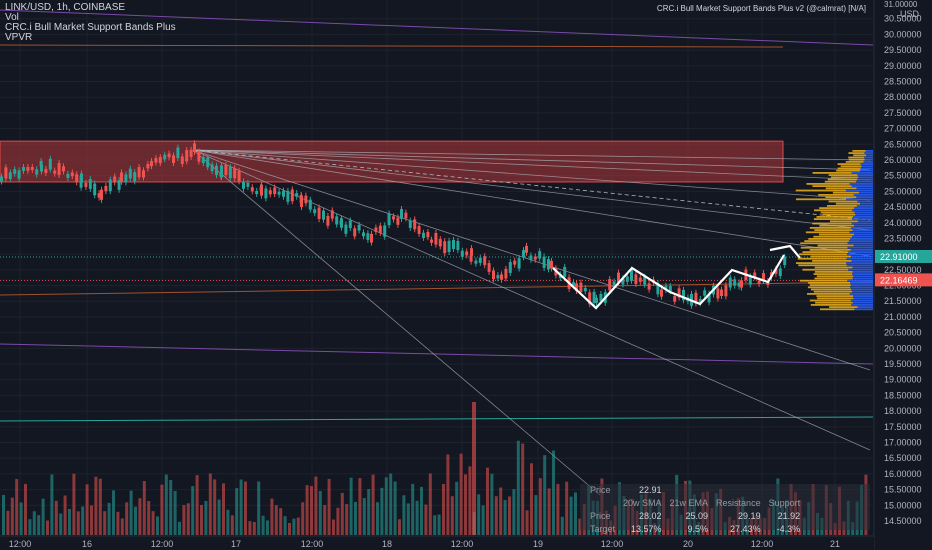  What do you see at coordinates (784, 502) in the screenshot?
I see `table-header: Support` at bounding box center [784, 502].